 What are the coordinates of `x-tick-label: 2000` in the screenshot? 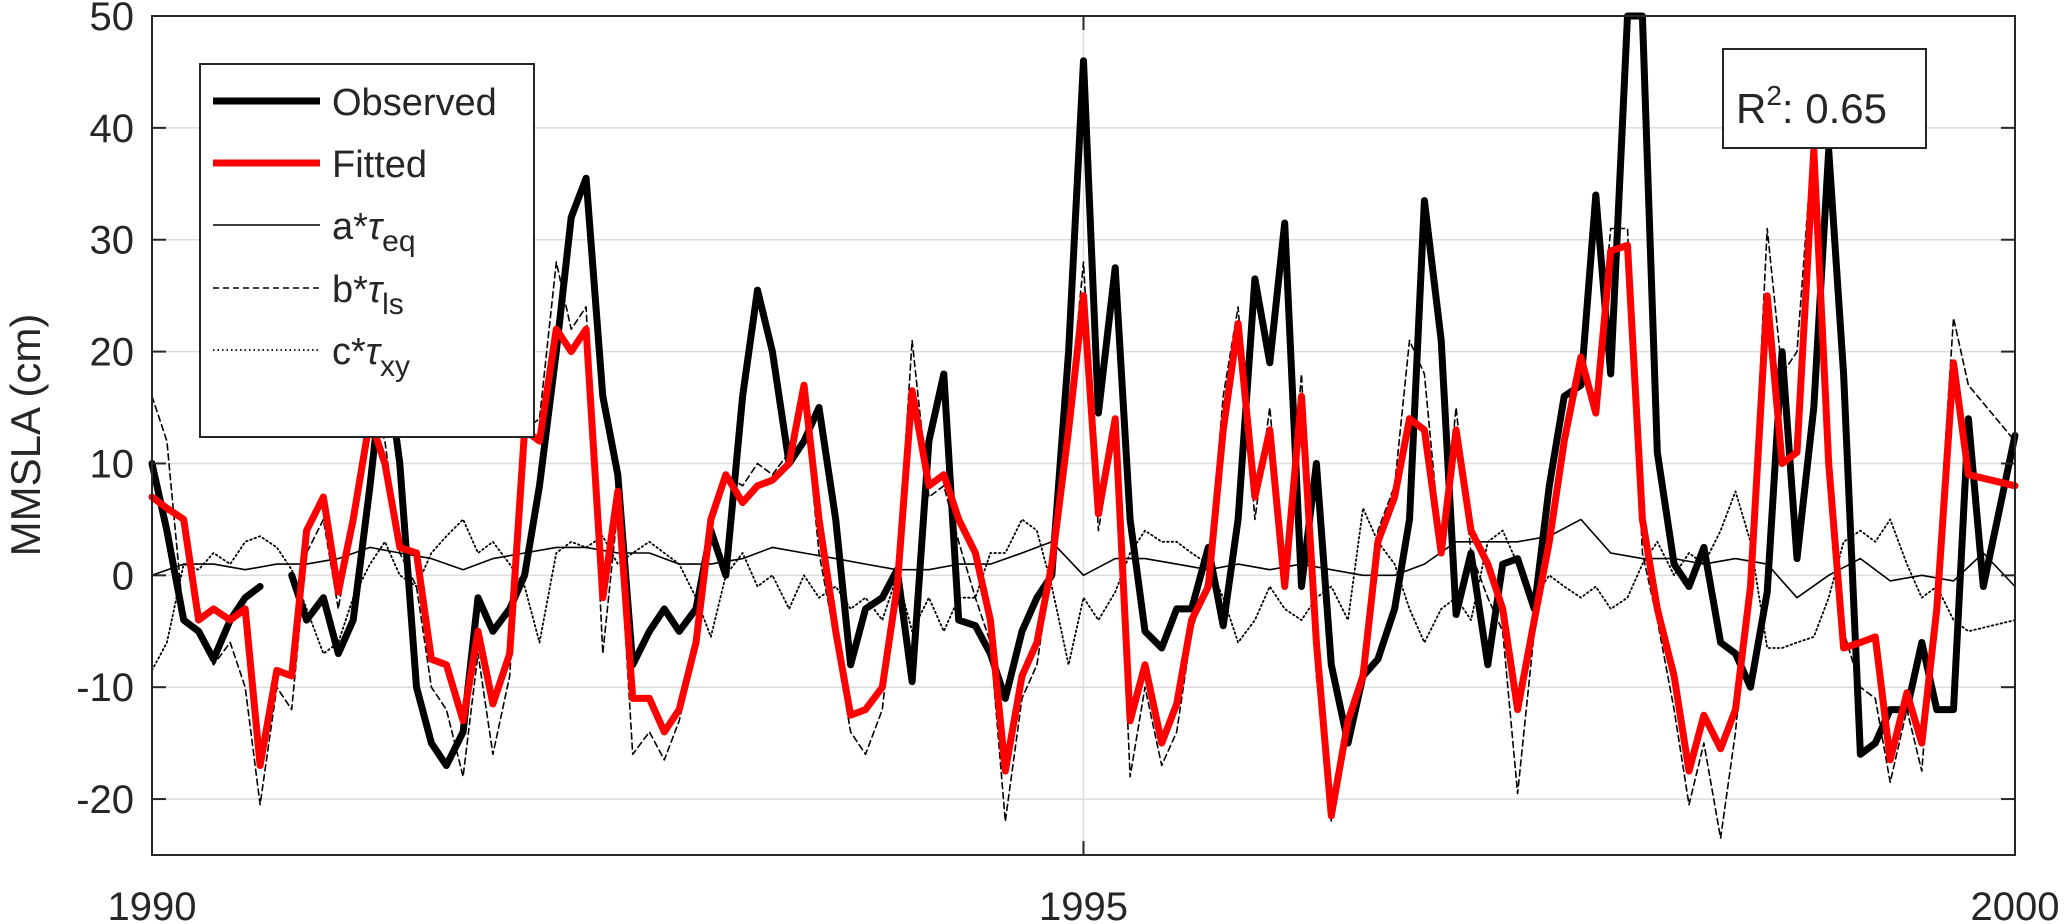 It's located at (2015, 904).